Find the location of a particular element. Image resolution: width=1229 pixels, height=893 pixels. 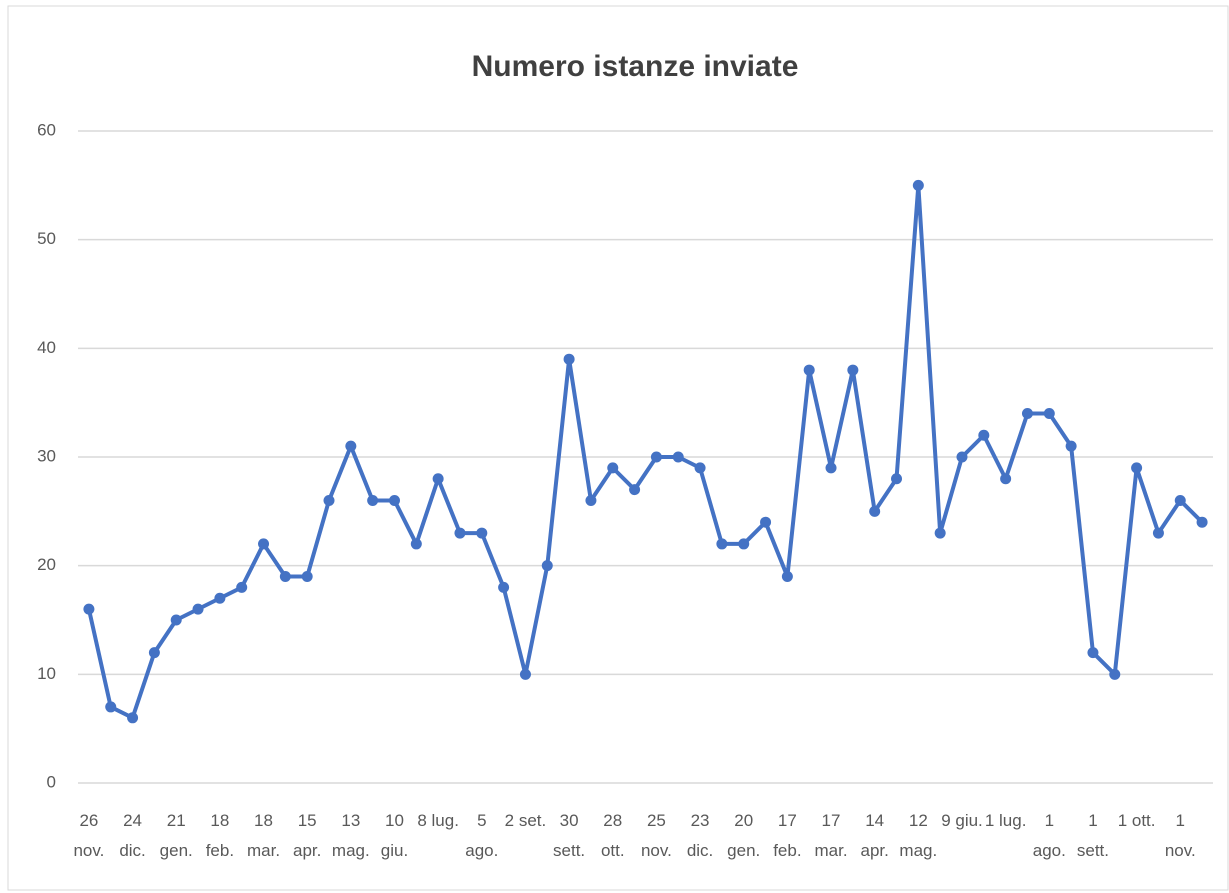

x-tick-label: 28 ott. is located at coordinates (612, 835).